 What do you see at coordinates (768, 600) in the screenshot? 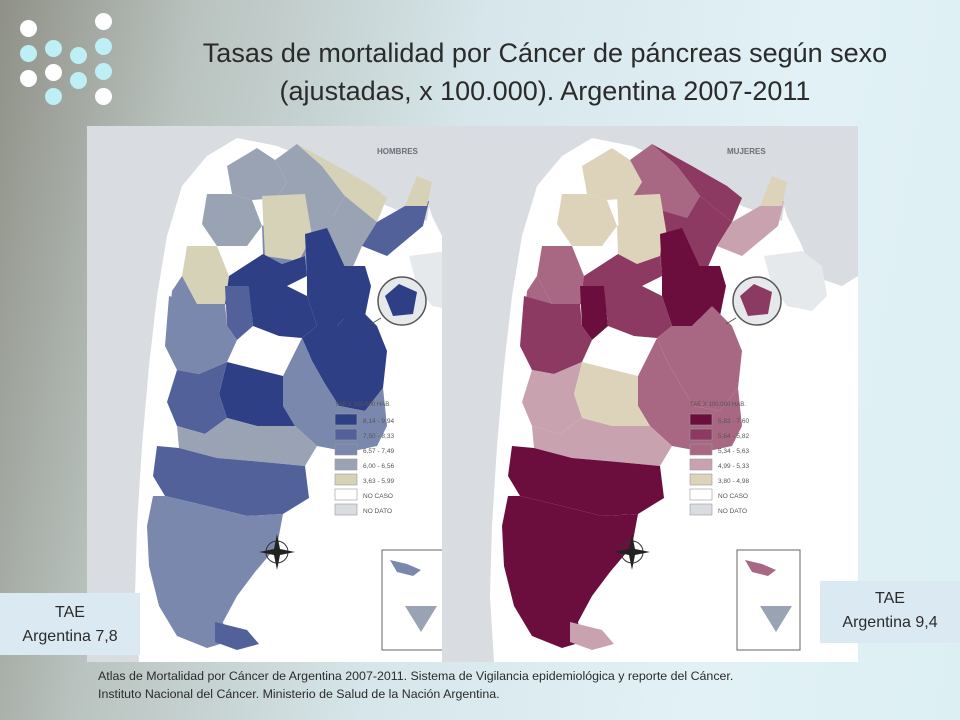
I see `antarctica-inset-mujeres` at bounding box center [768, 600].